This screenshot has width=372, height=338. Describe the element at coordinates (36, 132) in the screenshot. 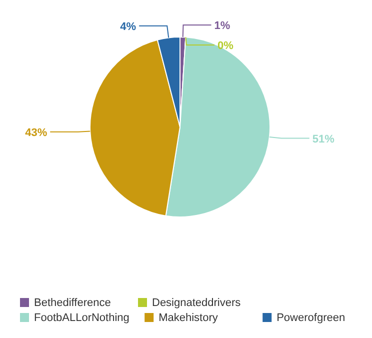

I see `data-label: 43%` at that location.